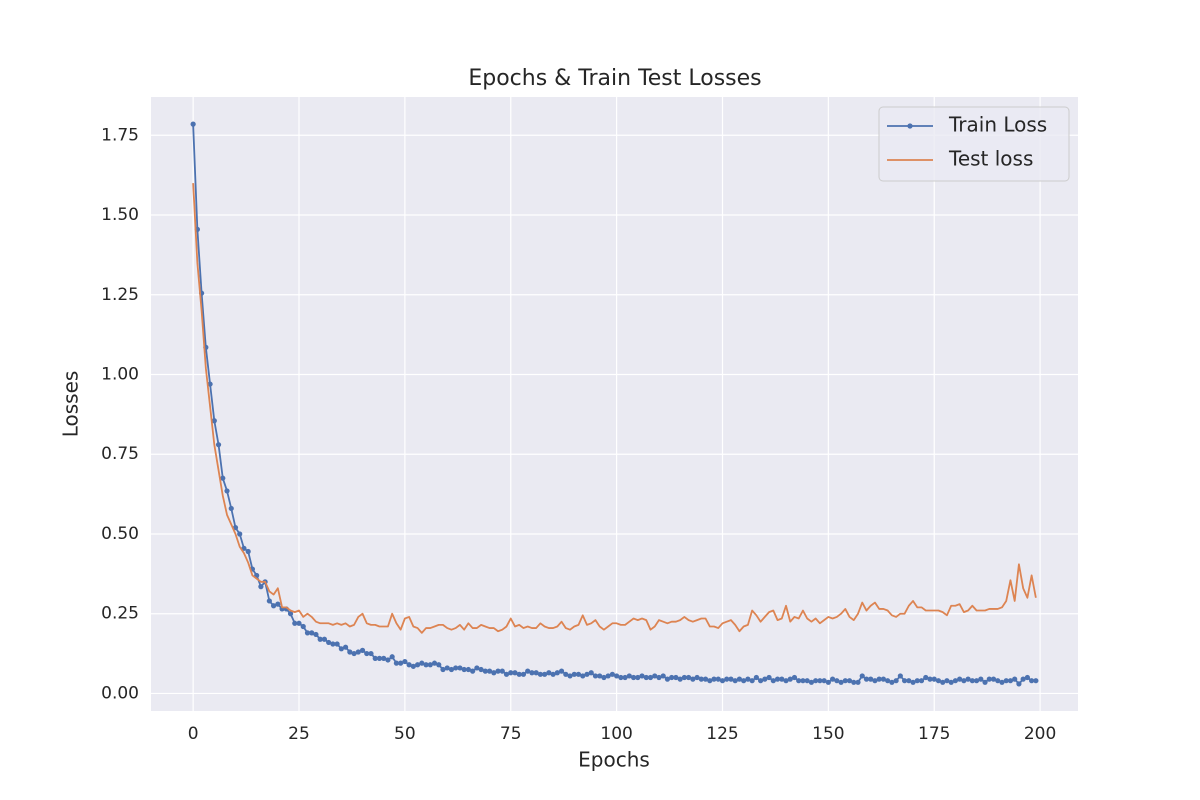  What do you see at coordinates (120, 454) in the screenshot?
I see `y-tick-label: 0.75` at bounding box center [120, 454].